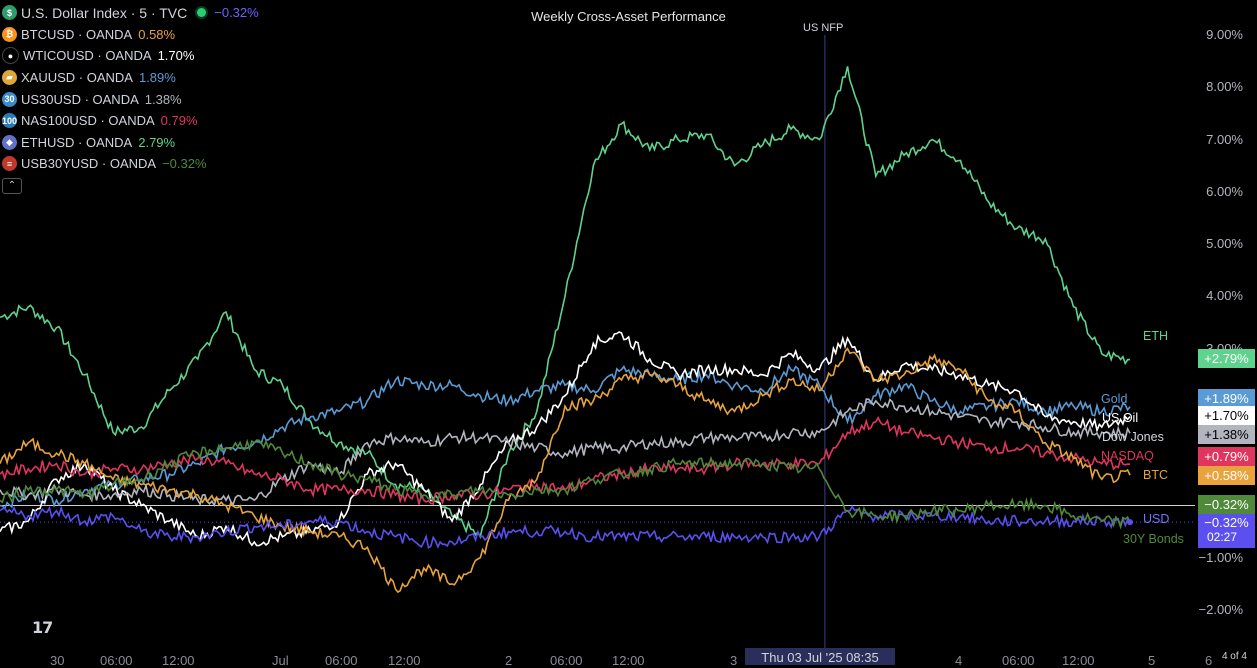 This screenshot has width=1257, height=668. I want to click on legend-row: ▰ XAUUSD · OANDA 1.89%, so click(130, 78).